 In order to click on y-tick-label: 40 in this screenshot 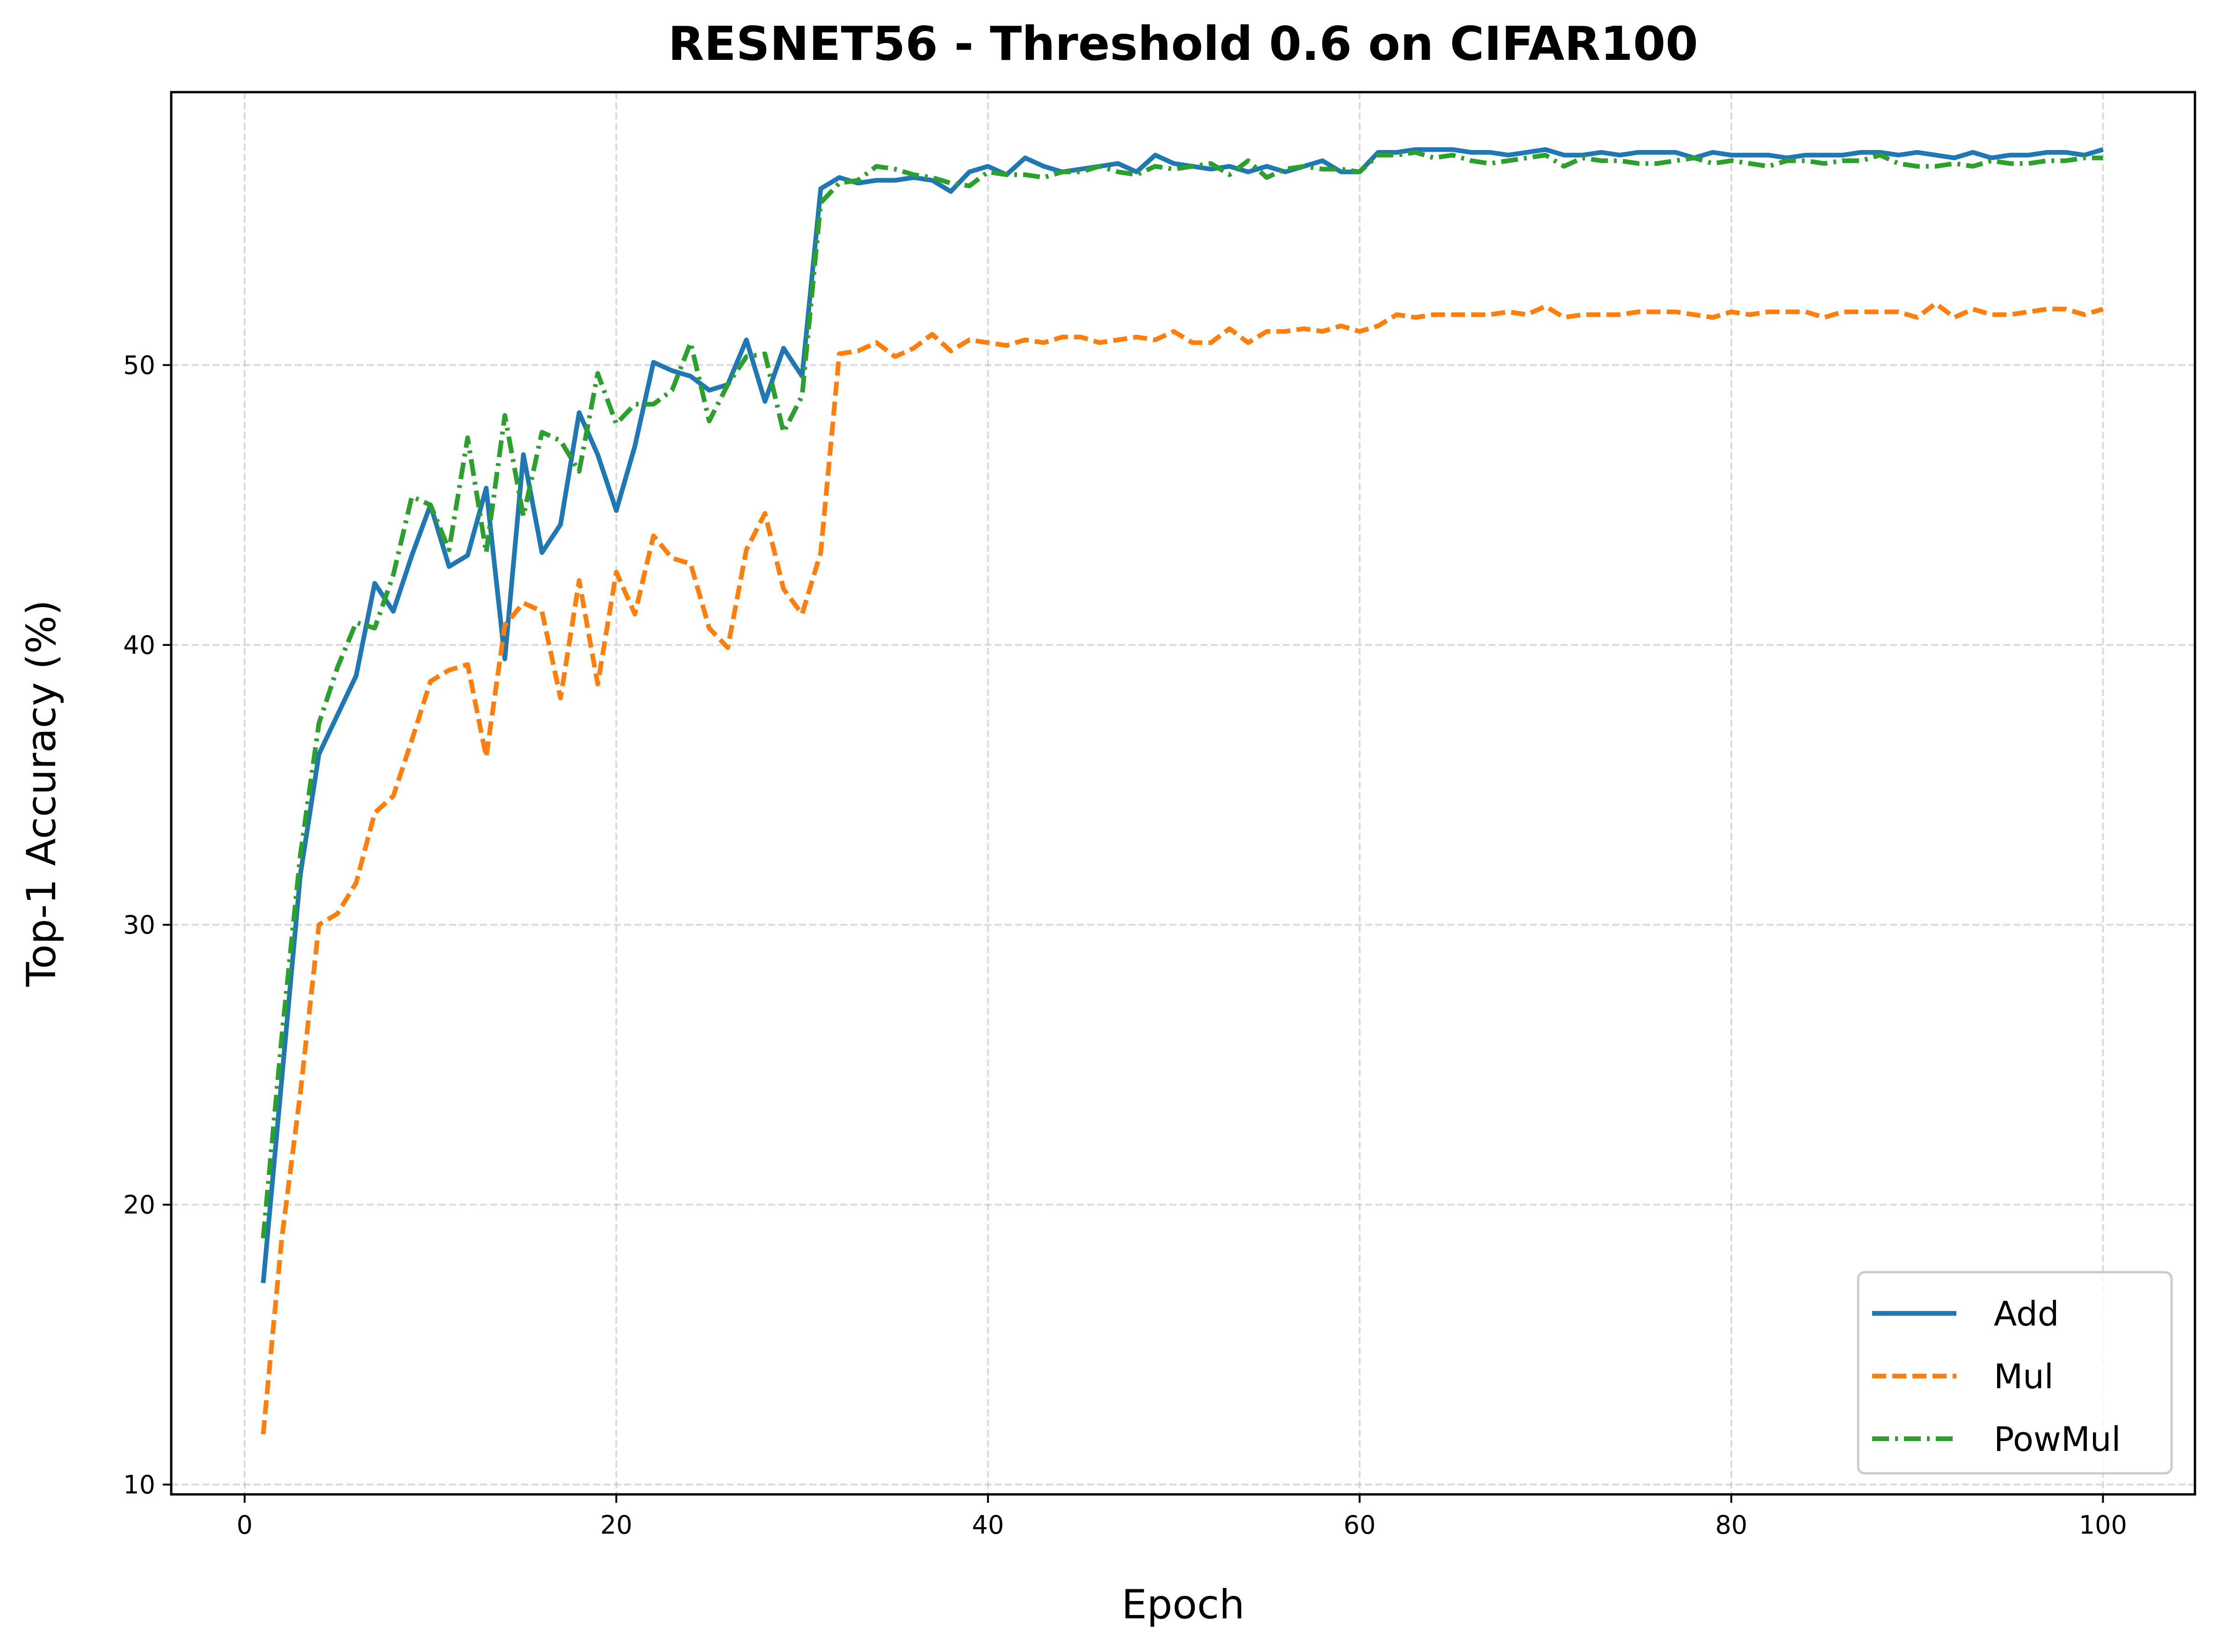, I will do `click(139, 645)`.